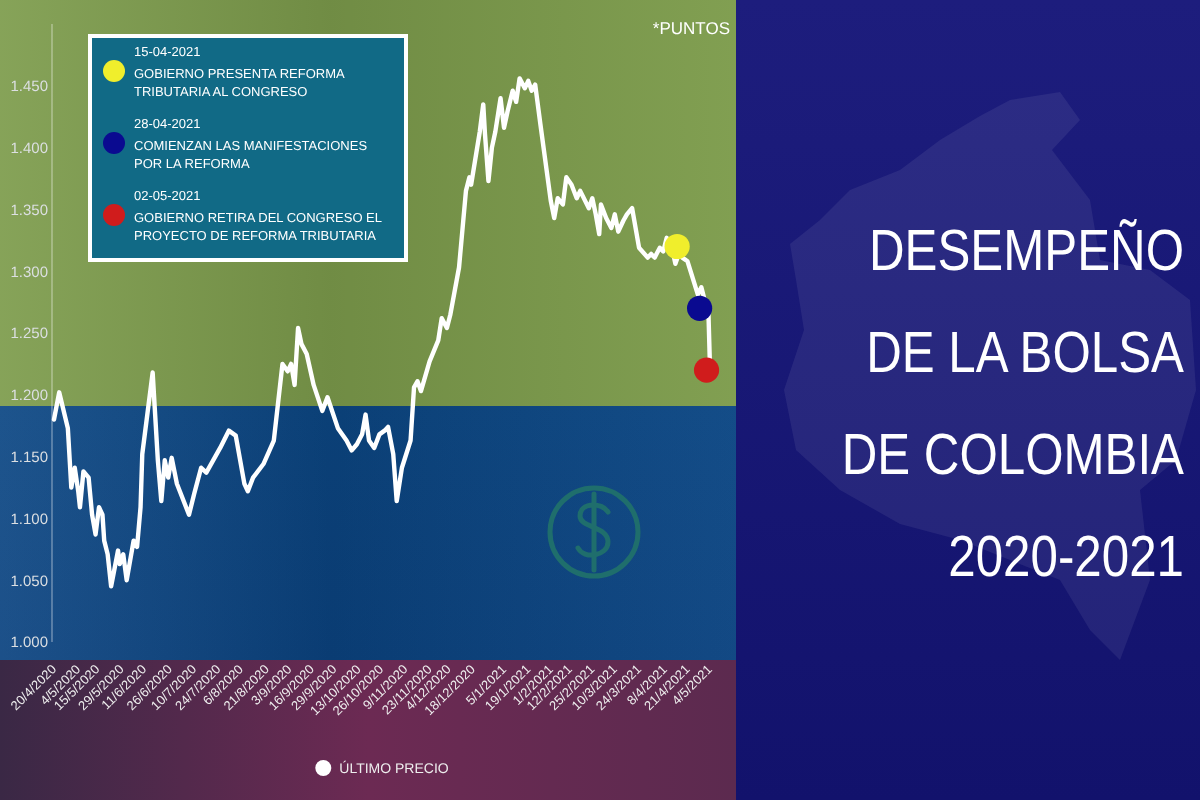  I want to click on text: DESEMPEÑO DE LA BOLSA DE COLOMBIA 2020-2021, so click(1013, 403).